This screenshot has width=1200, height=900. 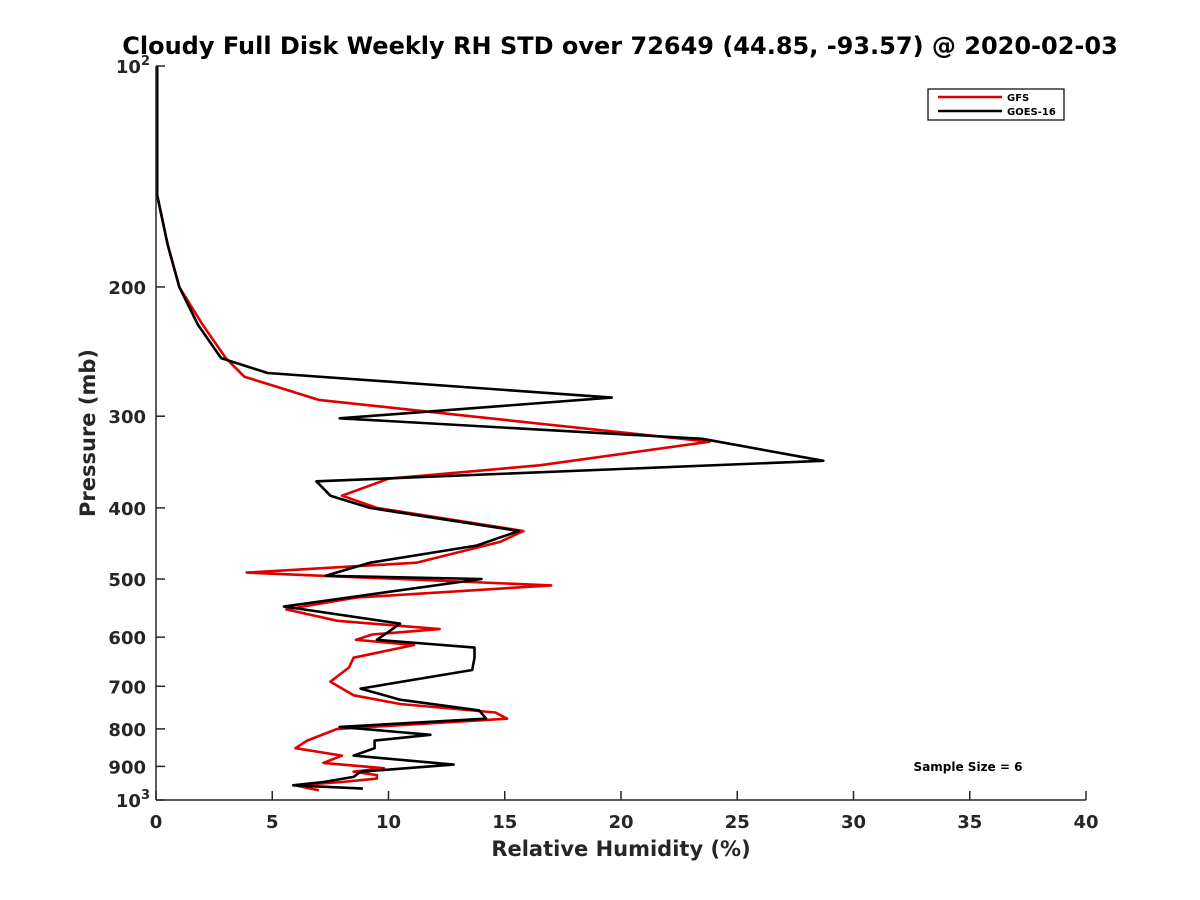 I want to click on y-tick-label: 10², so click(x=133, y=66).